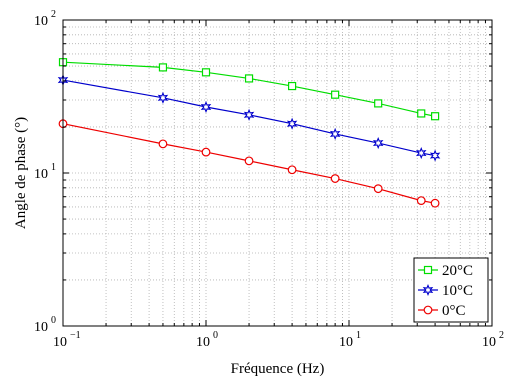 The image size is (509, 381). What do you see at coordinates (249, 89) in the screenshot?
I see `series-square` at bounding box center [249, 89].